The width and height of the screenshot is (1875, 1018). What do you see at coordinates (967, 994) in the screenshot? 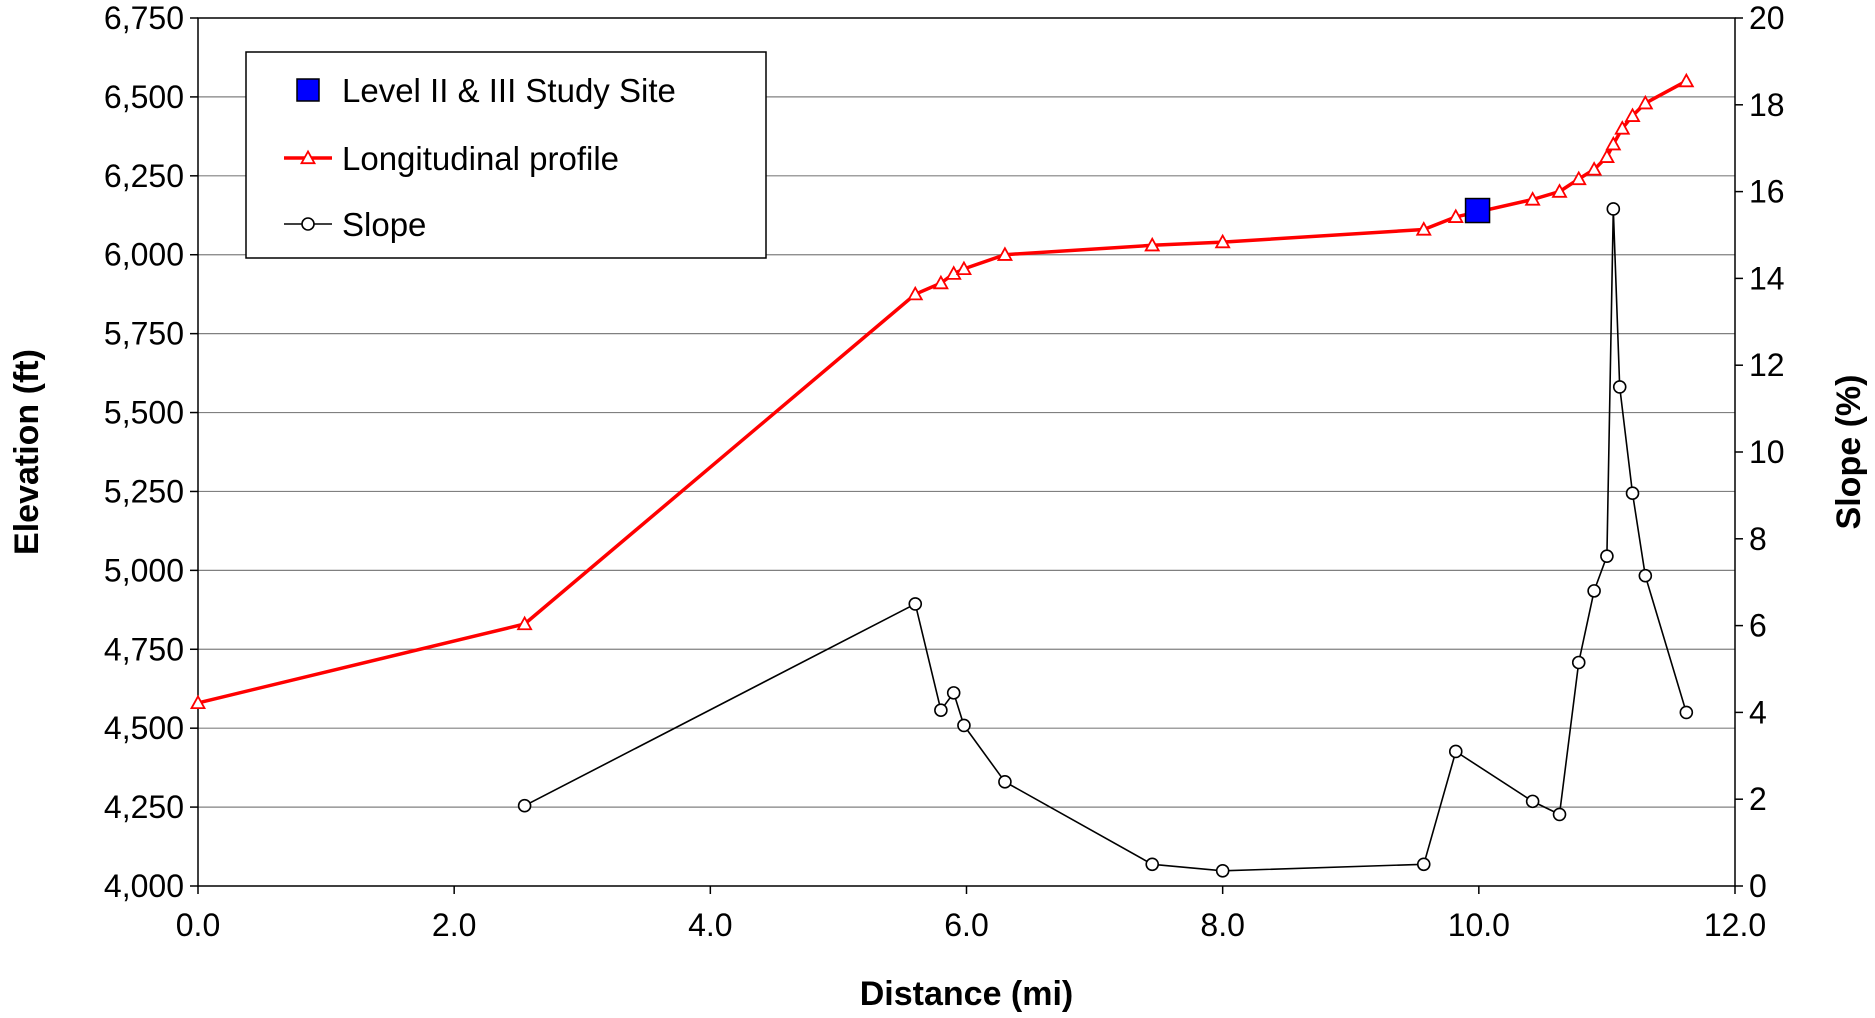
I see `x-axis-title: Distance (mi)` at bounding box center [967, 994].